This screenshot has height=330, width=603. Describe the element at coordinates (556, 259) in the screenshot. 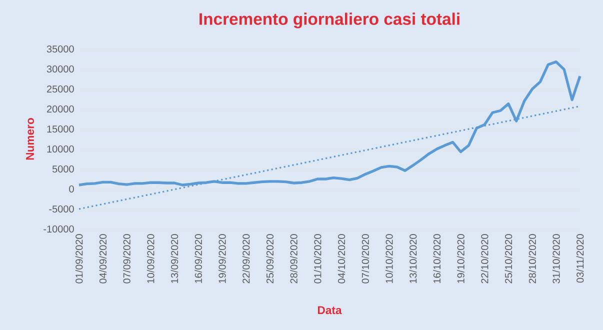

I see `x-tick-label: 31/10/2020` at that location.